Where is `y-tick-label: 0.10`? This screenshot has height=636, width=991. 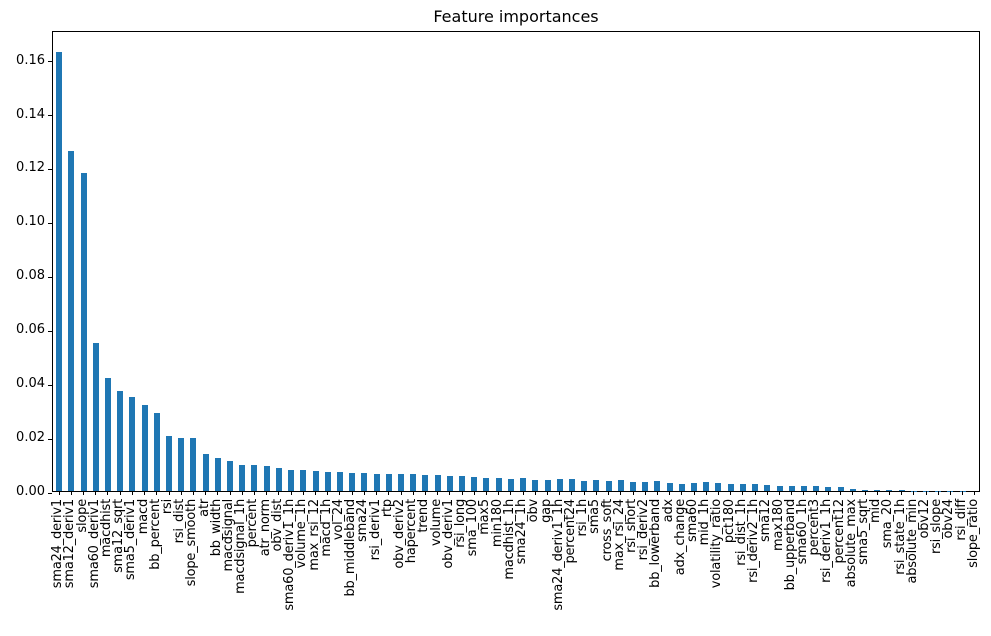
y-tick-label: 0.10 is located at coordinates (30, 222).